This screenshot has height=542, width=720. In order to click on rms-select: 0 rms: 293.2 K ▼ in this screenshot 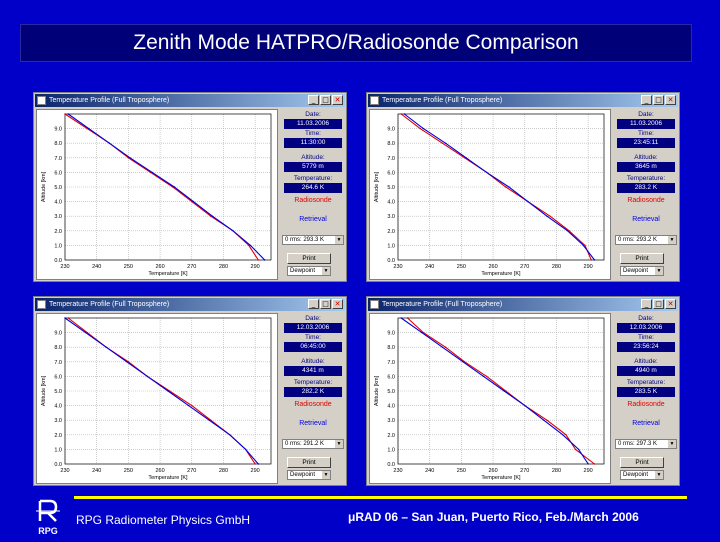, I will do `click(646, 240)`.